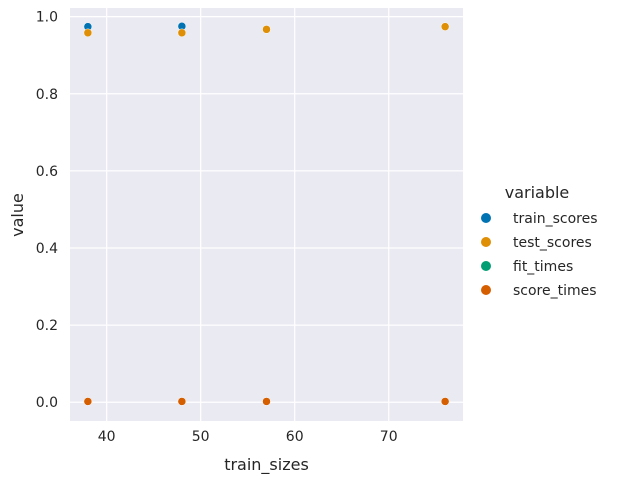 The height and width of the screenshot is (484, 618). I want to click on y-axis-ticks: 0.0 0.2 0.4 0.6 0.8 1.0, so click(47, 211).